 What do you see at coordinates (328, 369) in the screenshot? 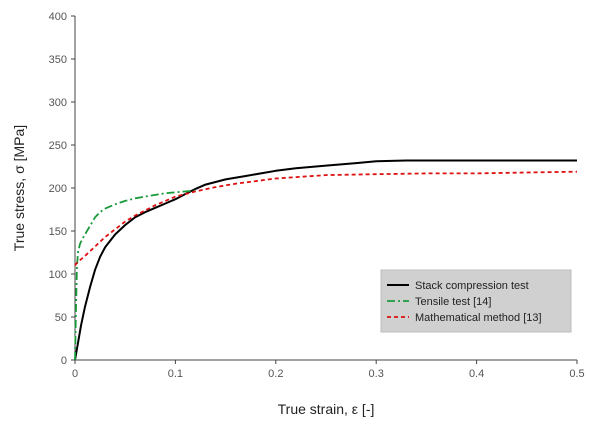
I see `x-axis: 0 0.1 0.2 0.3 0.4 0.5` at bounding box center [328, 369].